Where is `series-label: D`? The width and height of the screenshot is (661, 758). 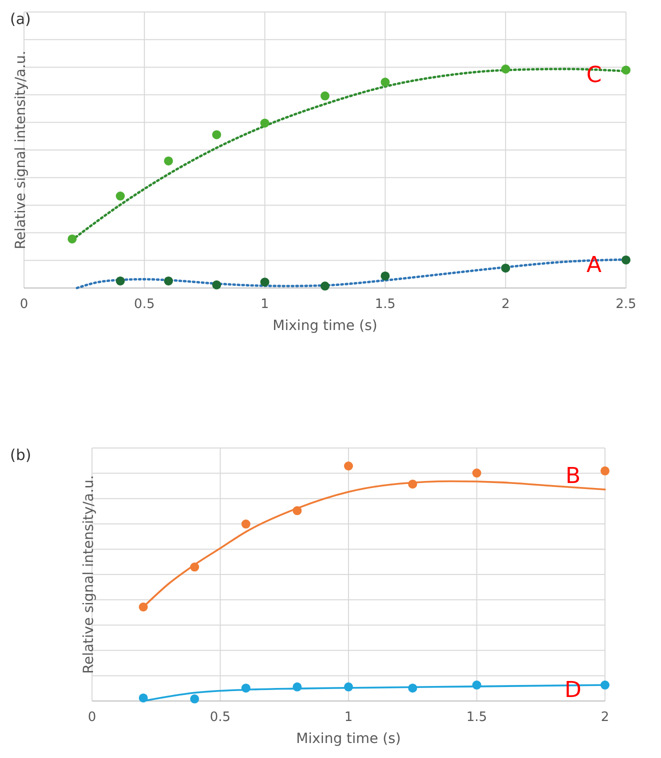 series-label: D is located at coordinates (573, 691).